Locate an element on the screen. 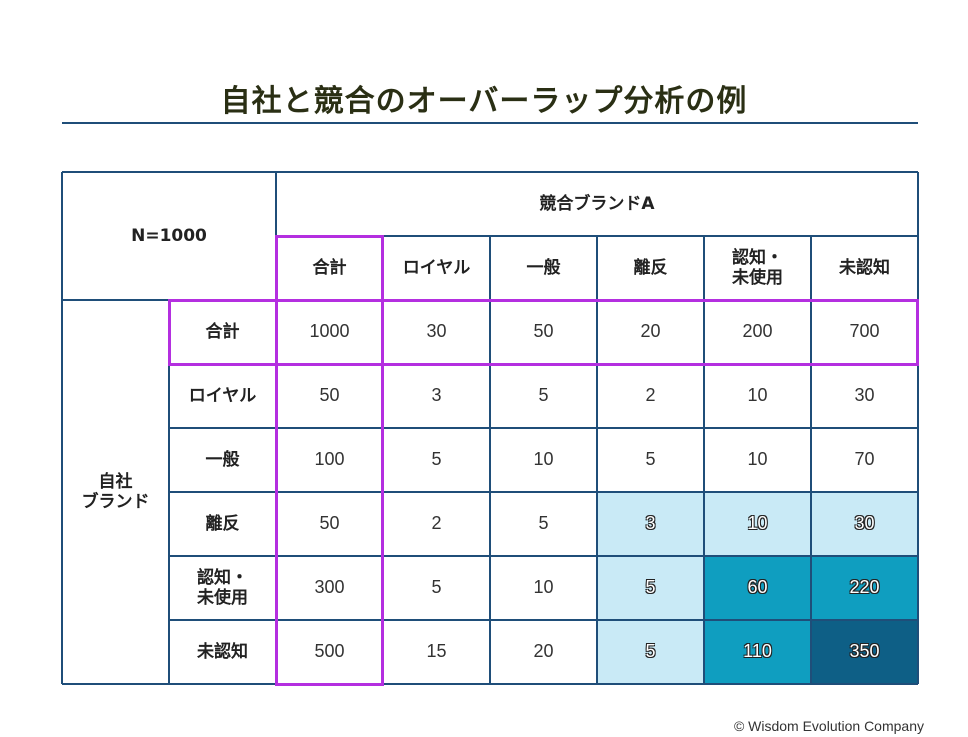  page-title: 自社と競合のオーバーラップ分析の例 is located at coordinates (484, 101).